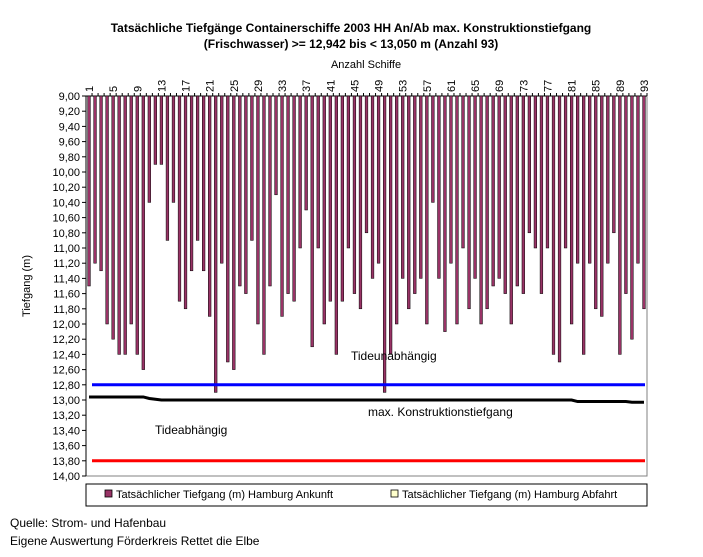 This screenshot has width=703, height=557. What do you see at coordinates (66, 431) in the screenshot?
I see `y-tick-label: 13,40` at bounding box center [66, 431].